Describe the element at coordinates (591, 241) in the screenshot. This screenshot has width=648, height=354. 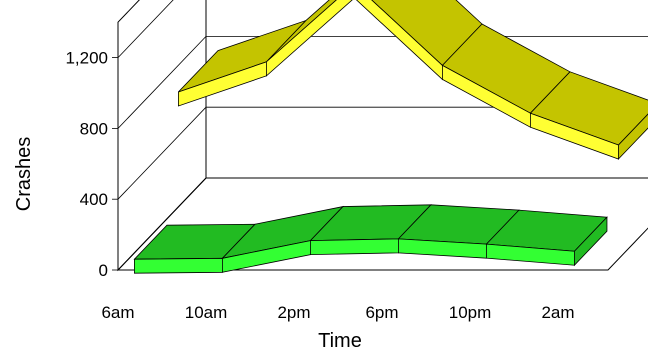
I see `series-1-end-cap` at that location.